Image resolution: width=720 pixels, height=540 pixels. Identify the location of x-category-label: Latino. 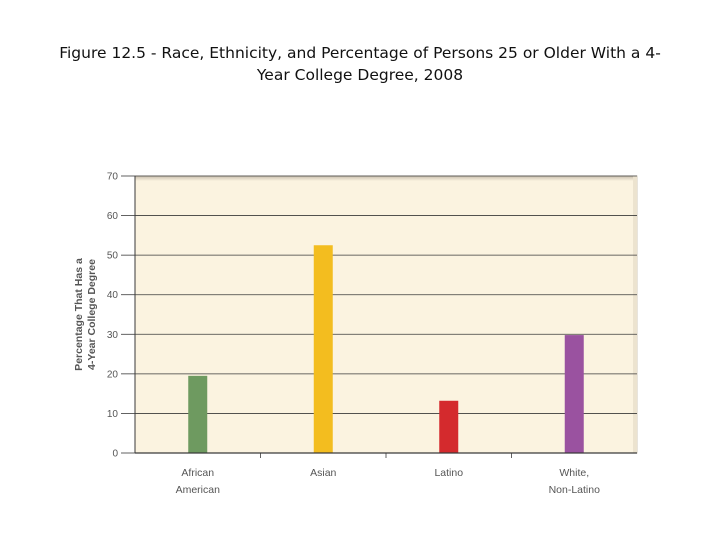
(448, 473).